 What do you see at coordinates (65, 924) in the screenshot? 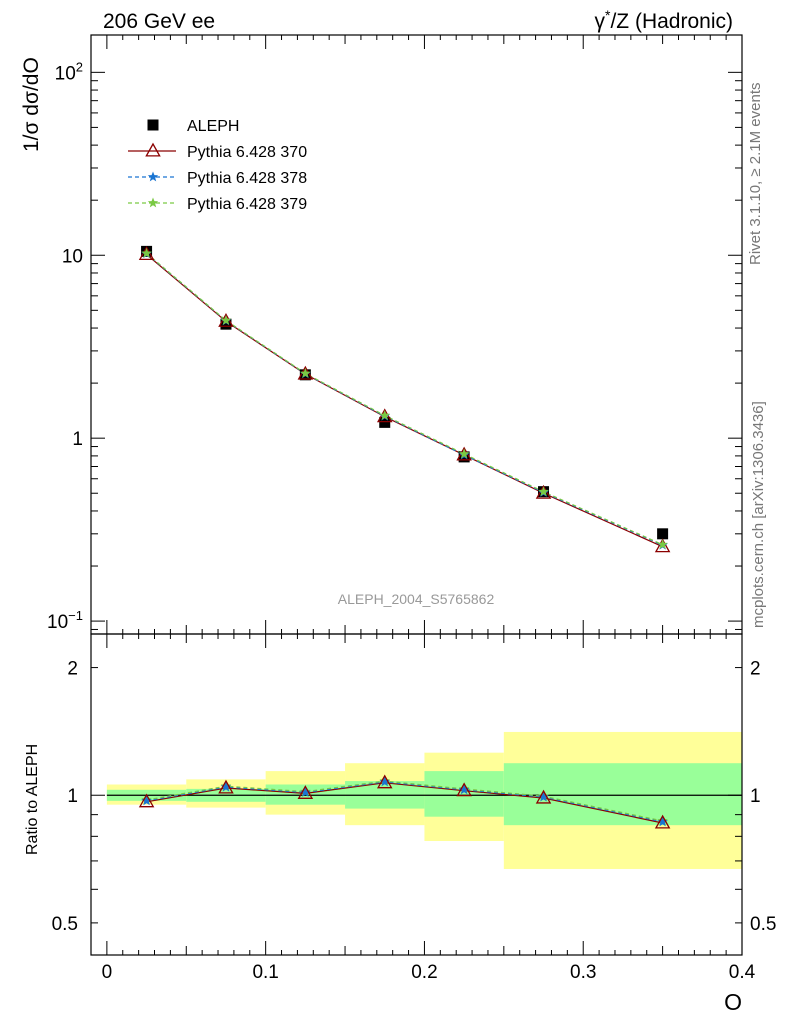
I see `ratio-y-tick-label: 0.5` at bounding box center [65, 924].